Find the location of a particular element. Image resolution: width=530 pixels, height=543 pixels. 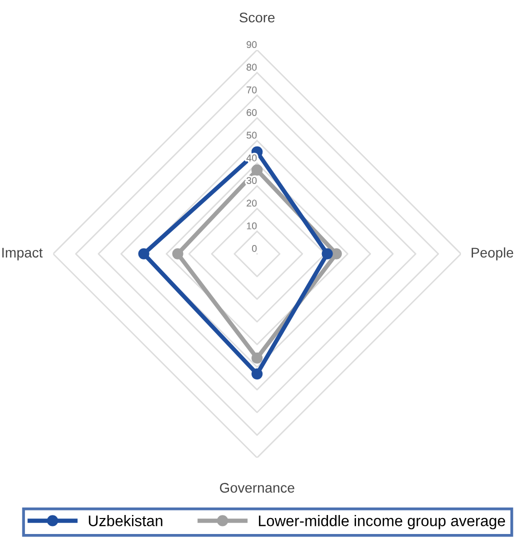

legend-label: Uzbekistan is located at coordinates (125, 520).